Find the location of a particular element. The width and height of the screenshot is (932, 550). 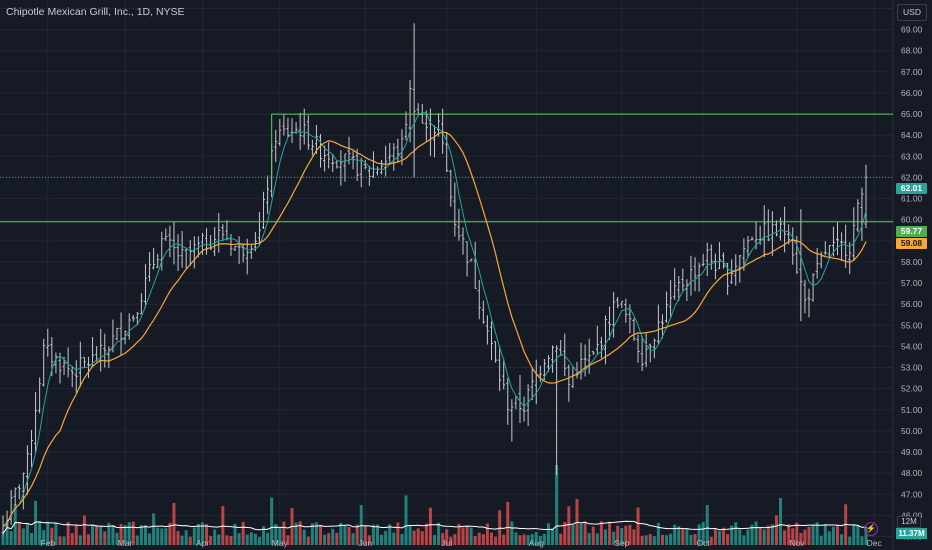

y-tick-label: 48.00 is located at coordinates (912, 473).